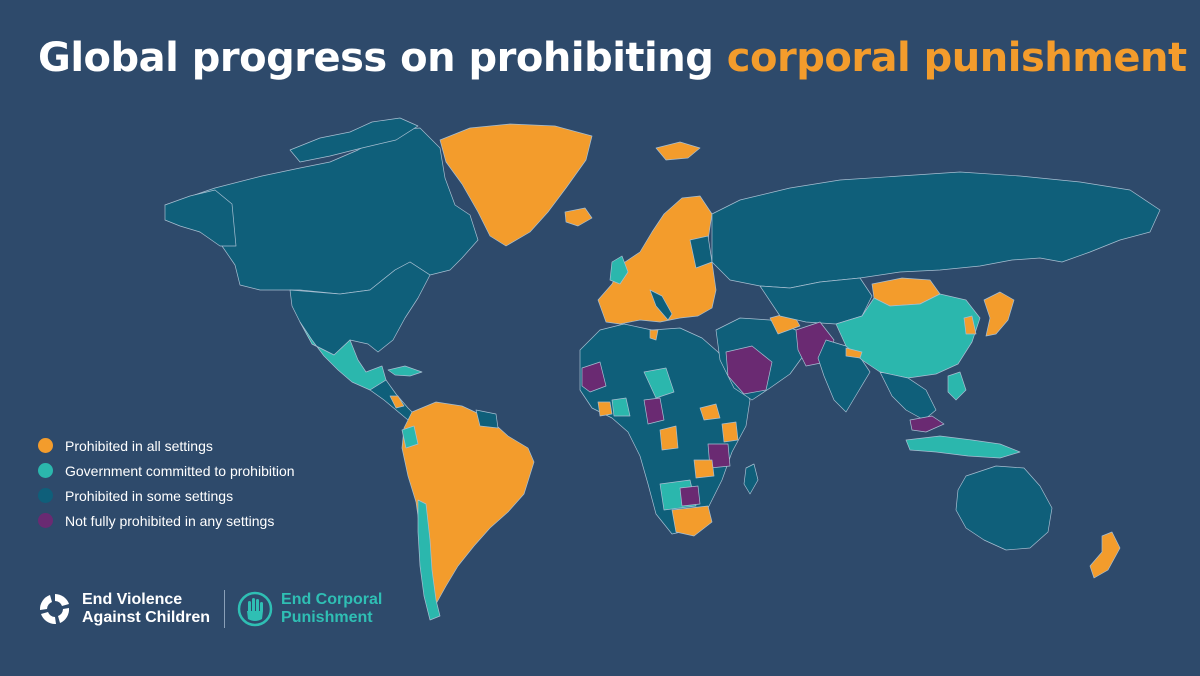 This screenshot has width=1200, height=676. What do you see at coordinates (332, 599) in the screenshot?
I see `ecp-line1: End Corporal` at bounding box center [332, 599].